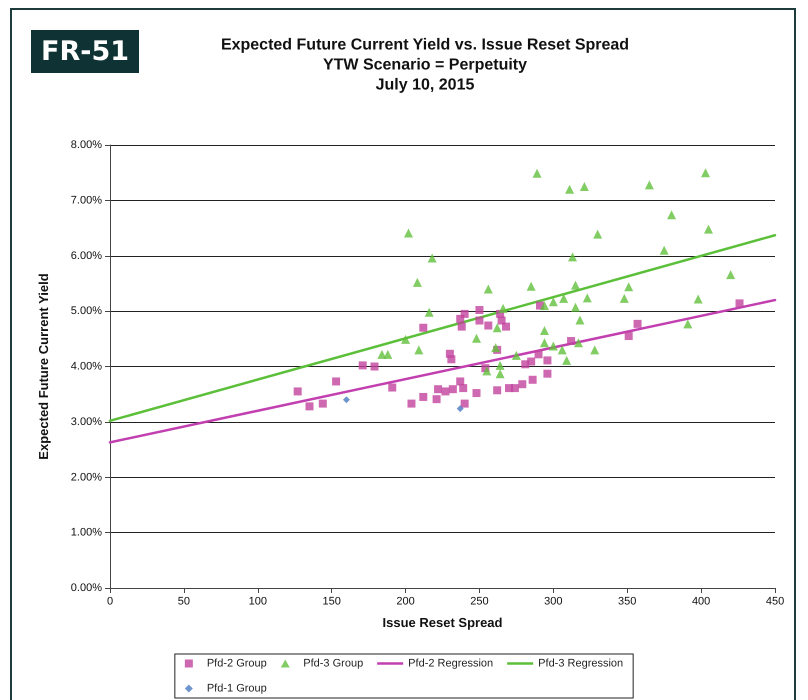  What do you see at coordinates (405, 602) in the screenshot?
I see `x-tick-label: 200` at bounding box center [405, 602].